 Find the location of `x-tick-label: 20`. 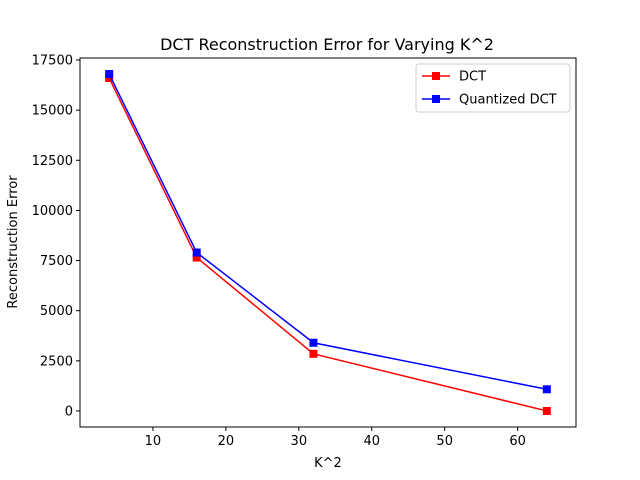

x-tick-label: 20 is located at coordinates (226, 441).